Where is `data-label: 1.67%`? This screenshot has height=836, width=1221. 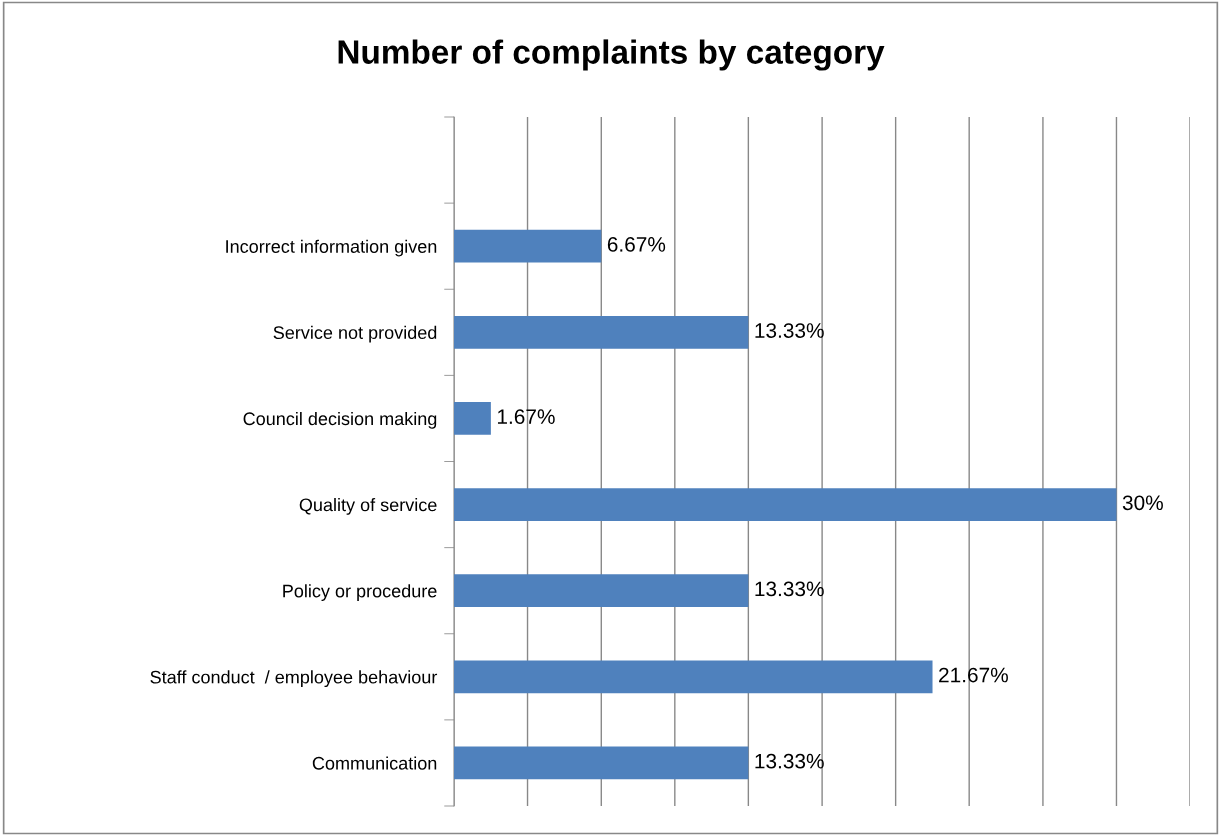
data-label: 1.67% is located at coordinates (526, 417).